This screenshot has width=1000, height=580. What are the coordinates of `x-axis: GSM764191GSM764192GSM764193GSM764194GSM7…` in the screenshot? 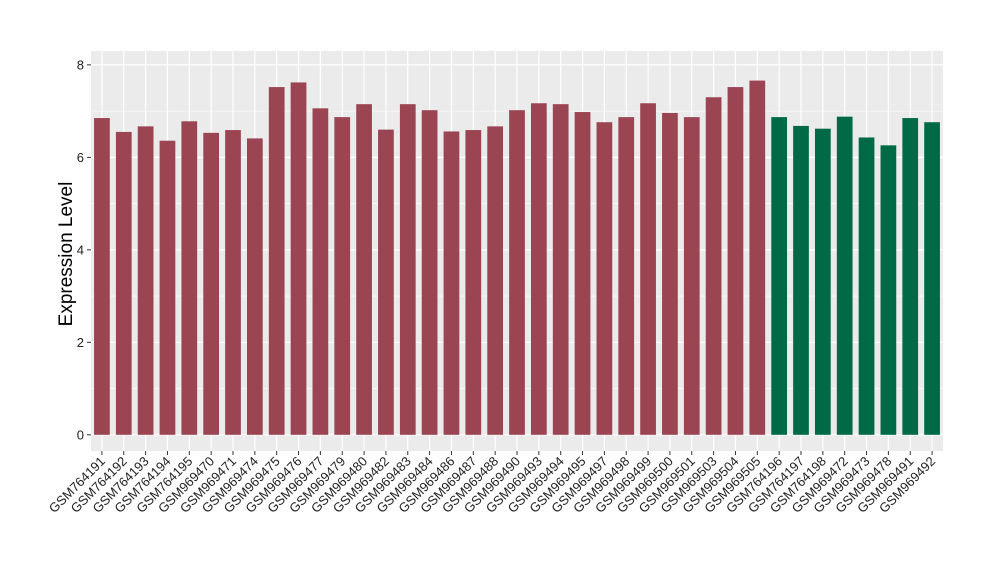 It's located at (492, 483).